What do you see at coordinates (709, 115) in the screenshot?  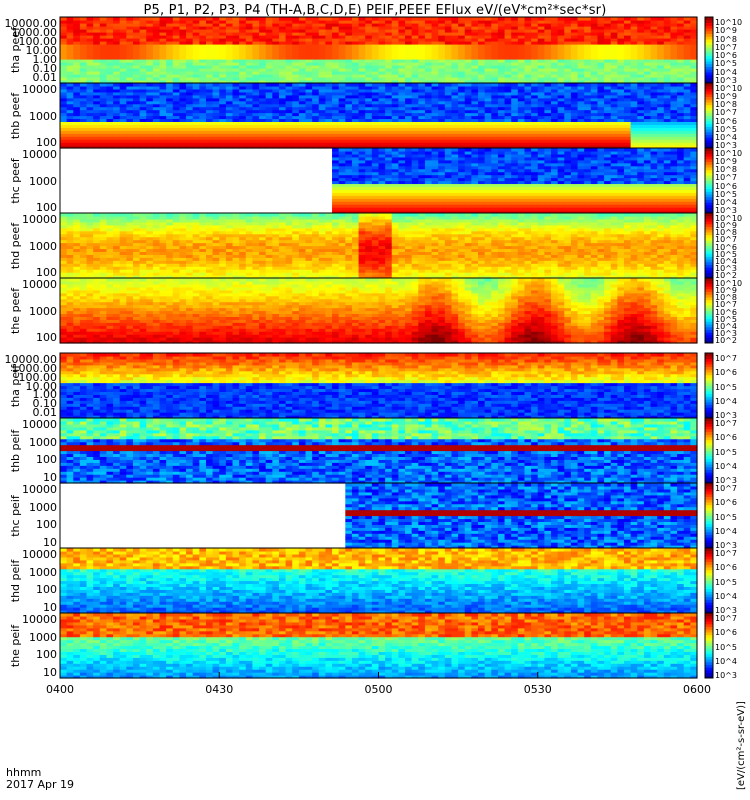 I see `colorbar` at bounding box center [709, 115].